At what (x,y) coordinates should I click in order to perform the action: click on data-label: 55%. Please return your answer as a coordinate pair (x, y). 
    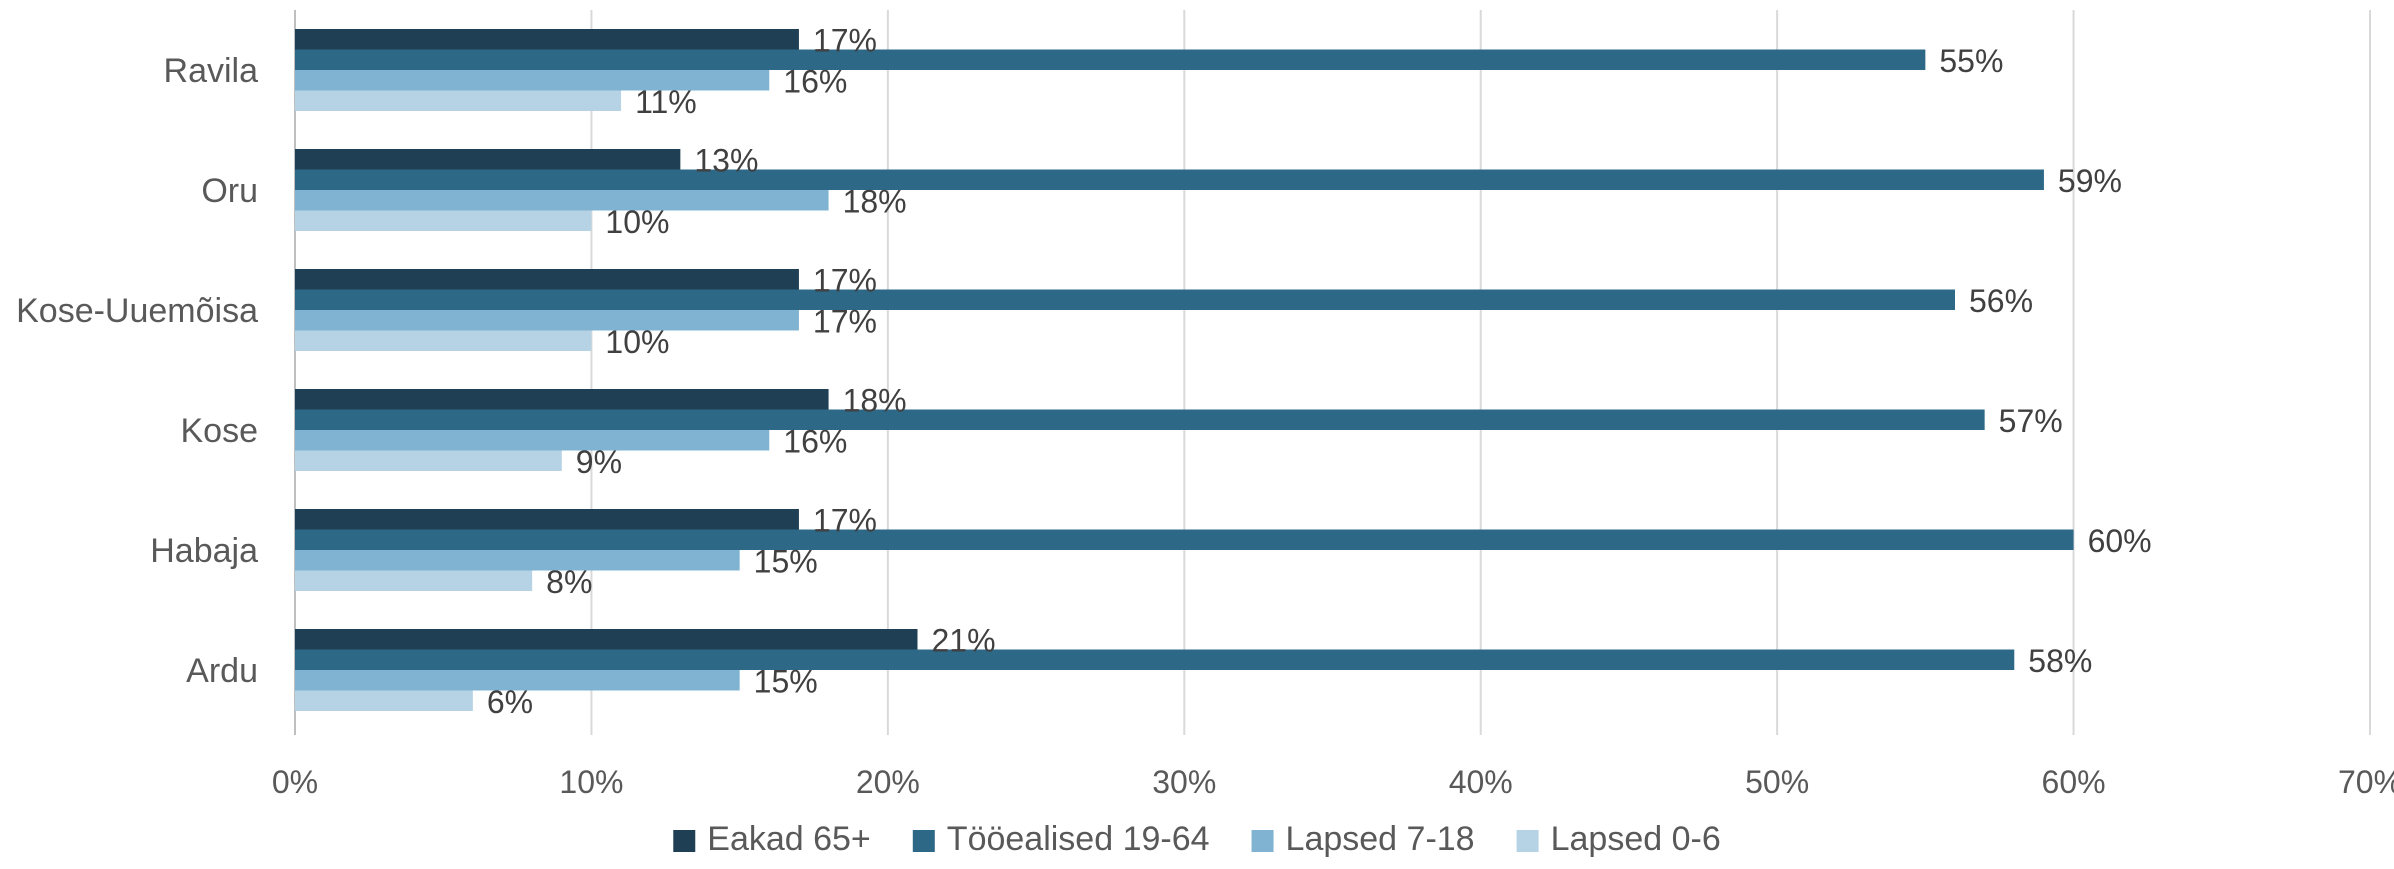
    Looking at the image, I should click on (1971, 61).